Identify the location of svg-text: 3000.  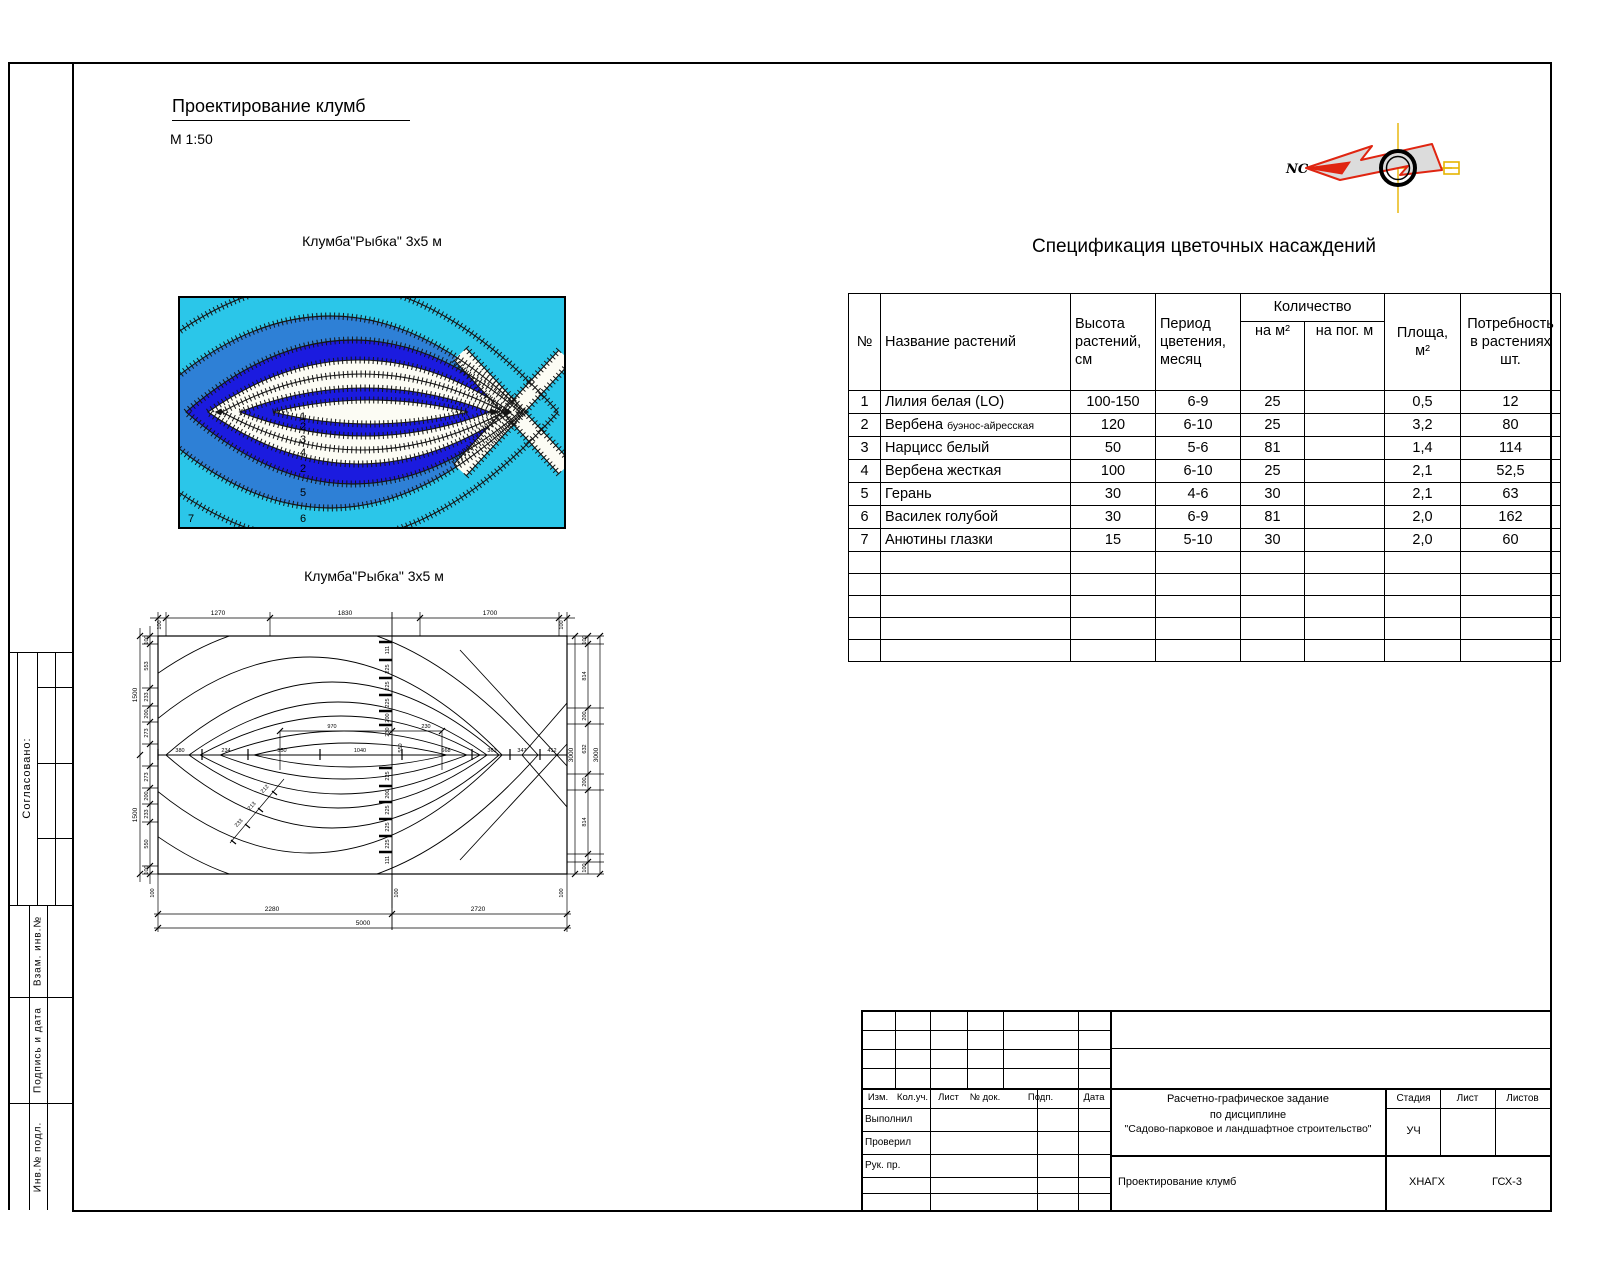
(596, 754).